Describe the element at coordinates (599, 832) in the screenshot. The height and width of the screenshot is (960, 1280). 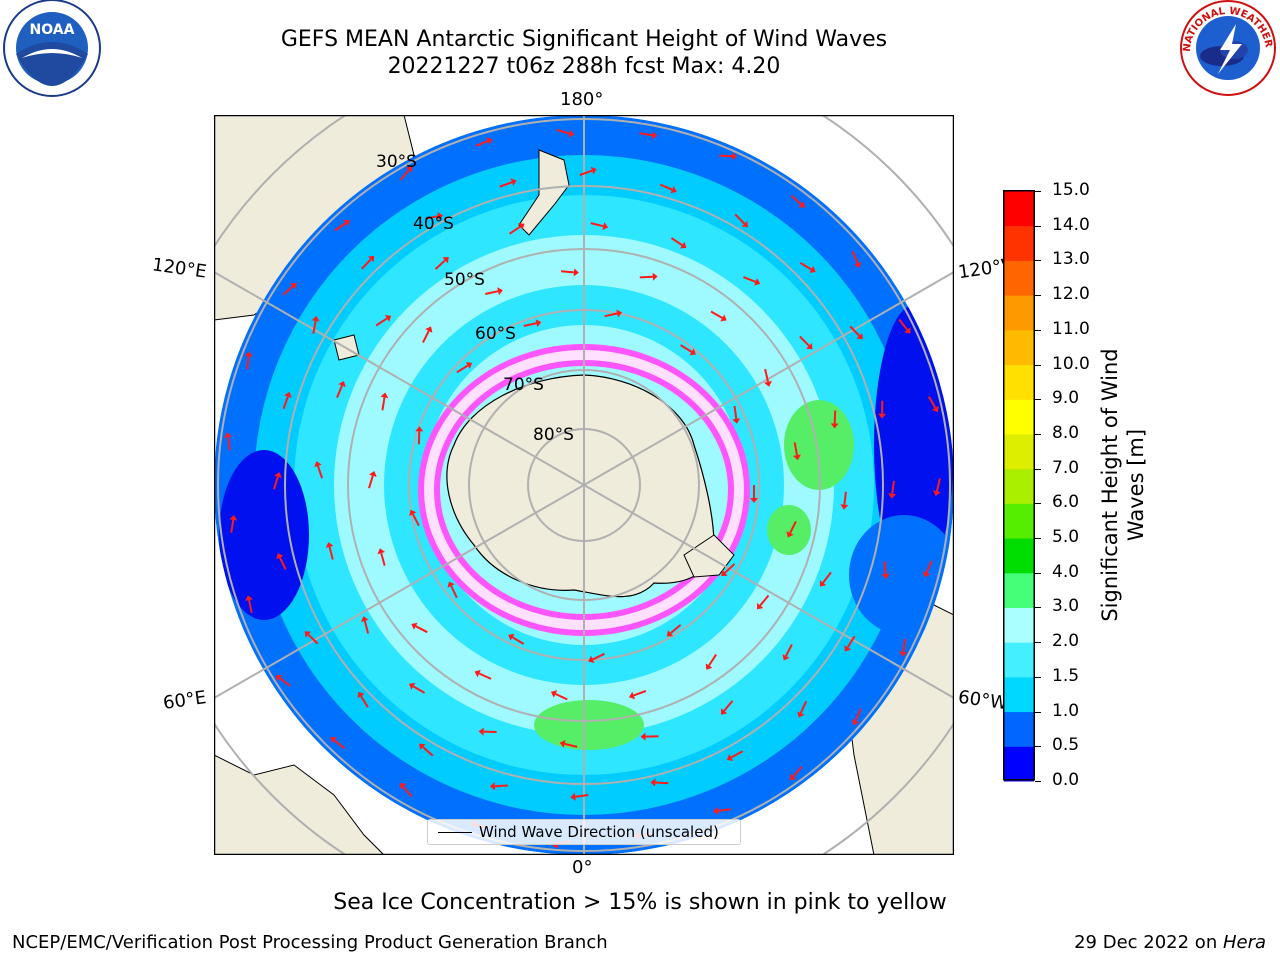
I see `legend-label: Wind Wave Direction (unscaled)` at that location.